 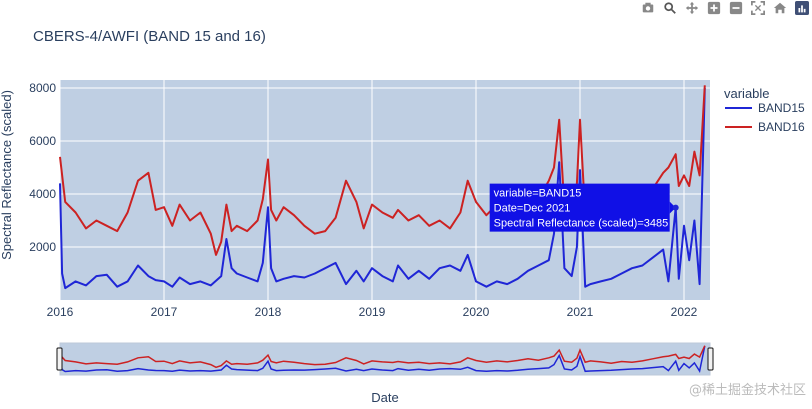 What do you see at coordinates (747, 93) in the screenshot?
I see `legend-title: variable` at bounding box center [747, 93].